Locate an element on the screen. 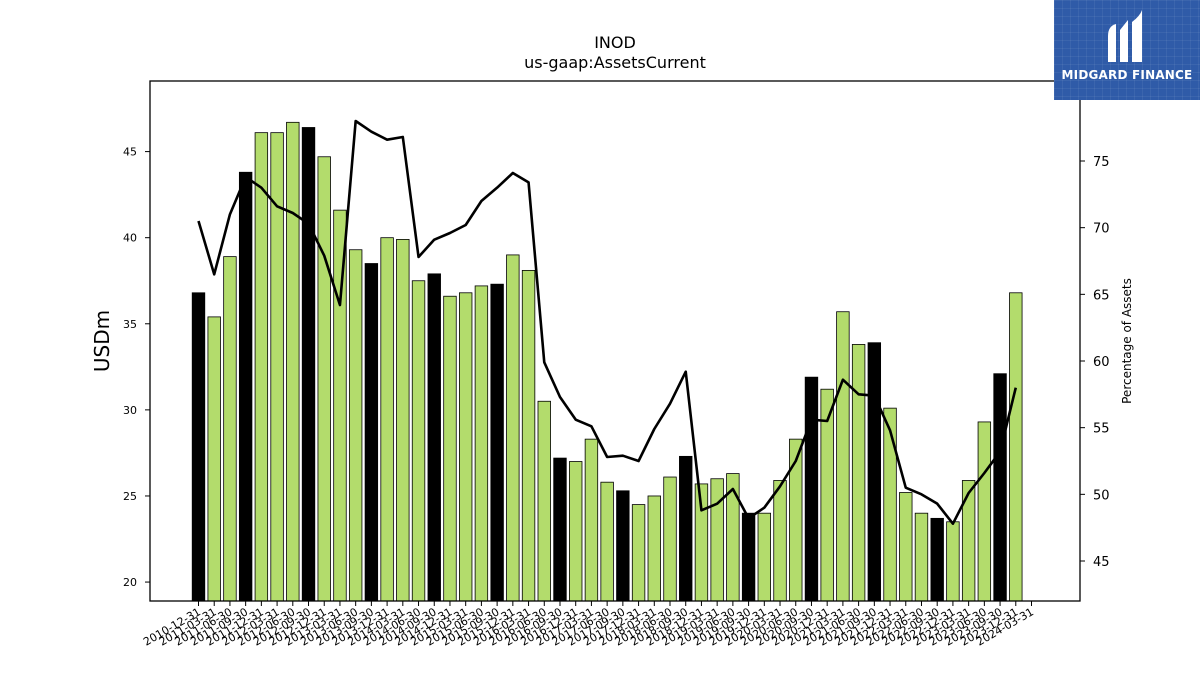 This screenshot has height=675, width=1200. y-axis-label: USDm is located at coordinates (102, 341).